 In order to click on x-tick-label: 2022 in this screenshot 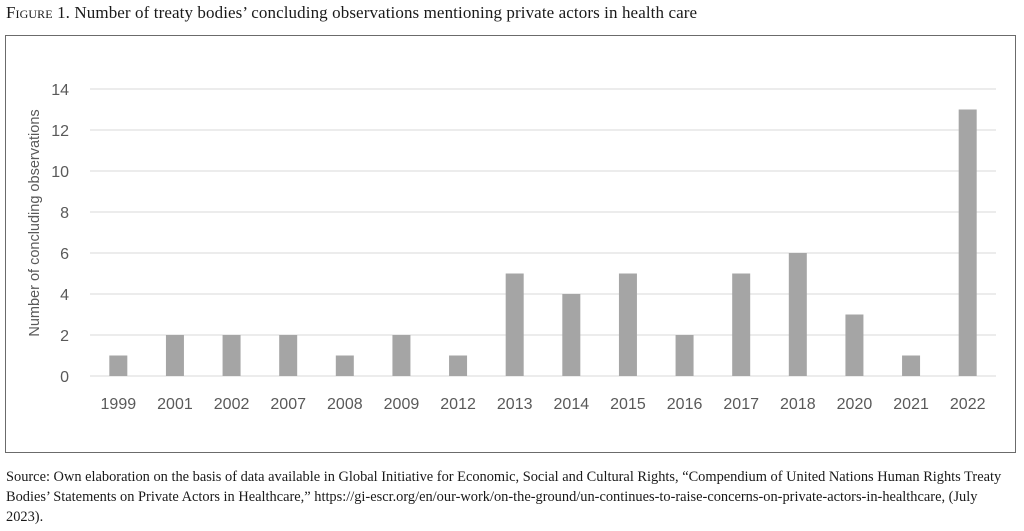, I will do `click(968, 404)`.